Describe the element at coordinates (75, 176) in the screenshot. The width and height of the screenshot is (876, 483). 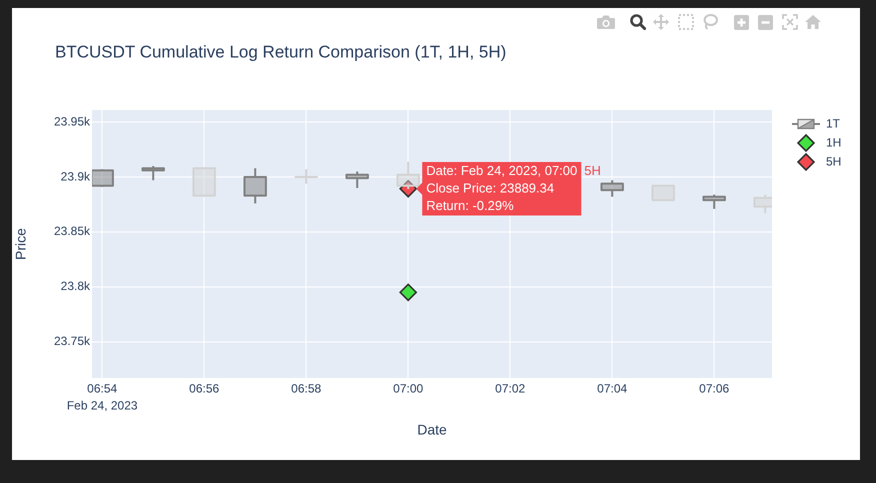
I see `y-tick-label: 23.9k` at that location.